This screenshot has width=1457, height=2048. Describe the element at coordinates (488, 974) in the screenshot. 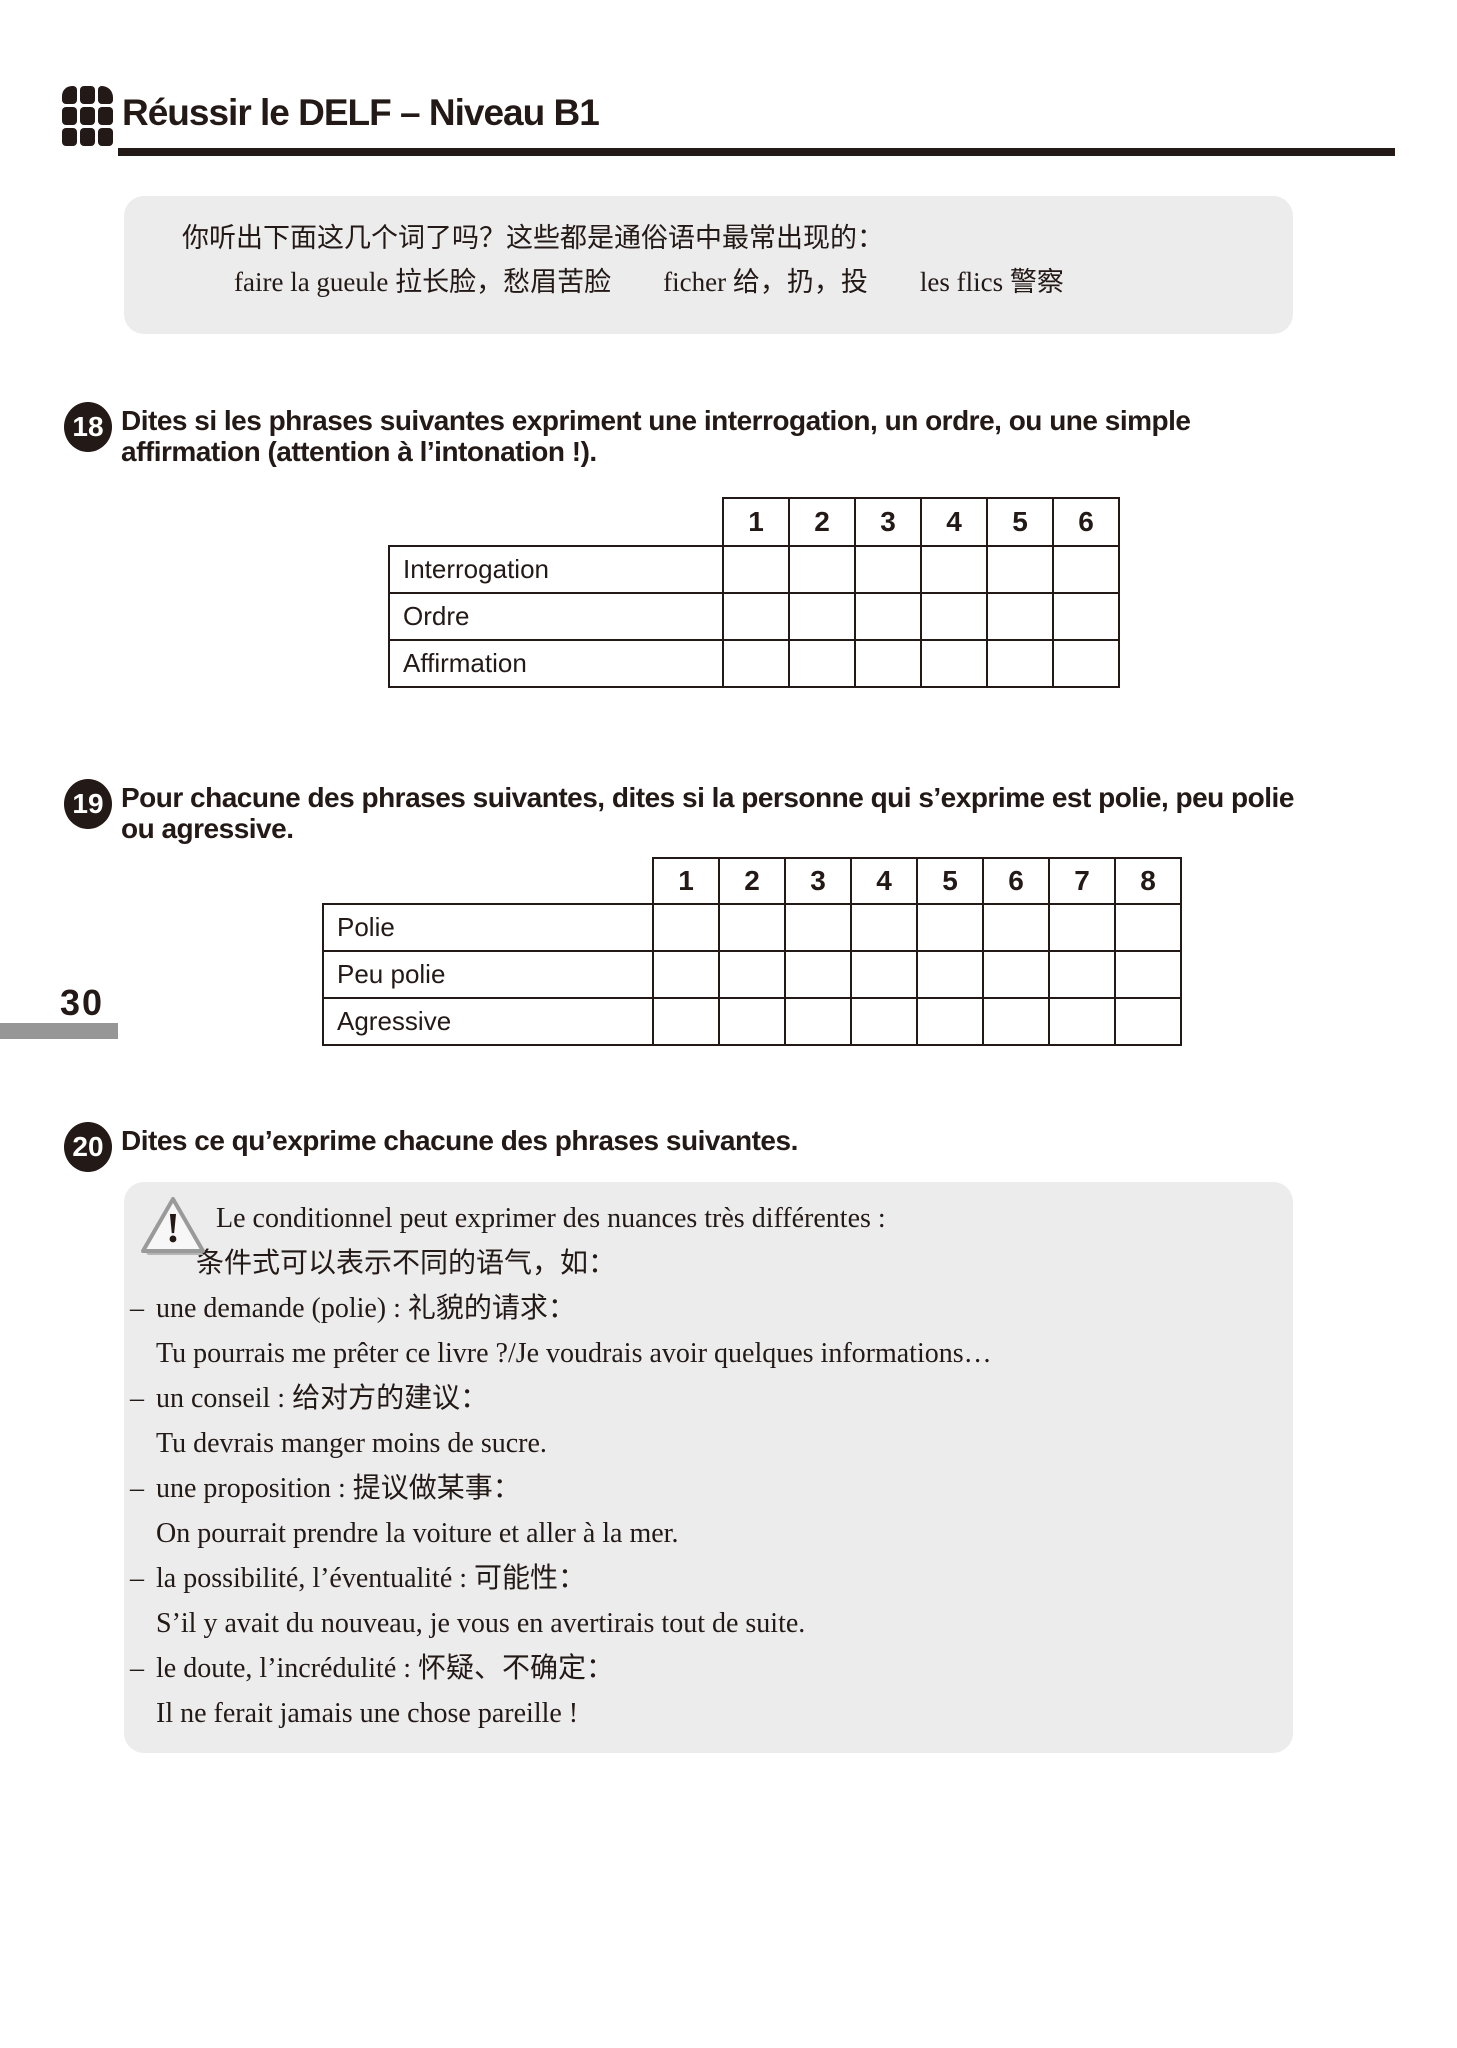

I see `row-label: Peu polie` at that location.